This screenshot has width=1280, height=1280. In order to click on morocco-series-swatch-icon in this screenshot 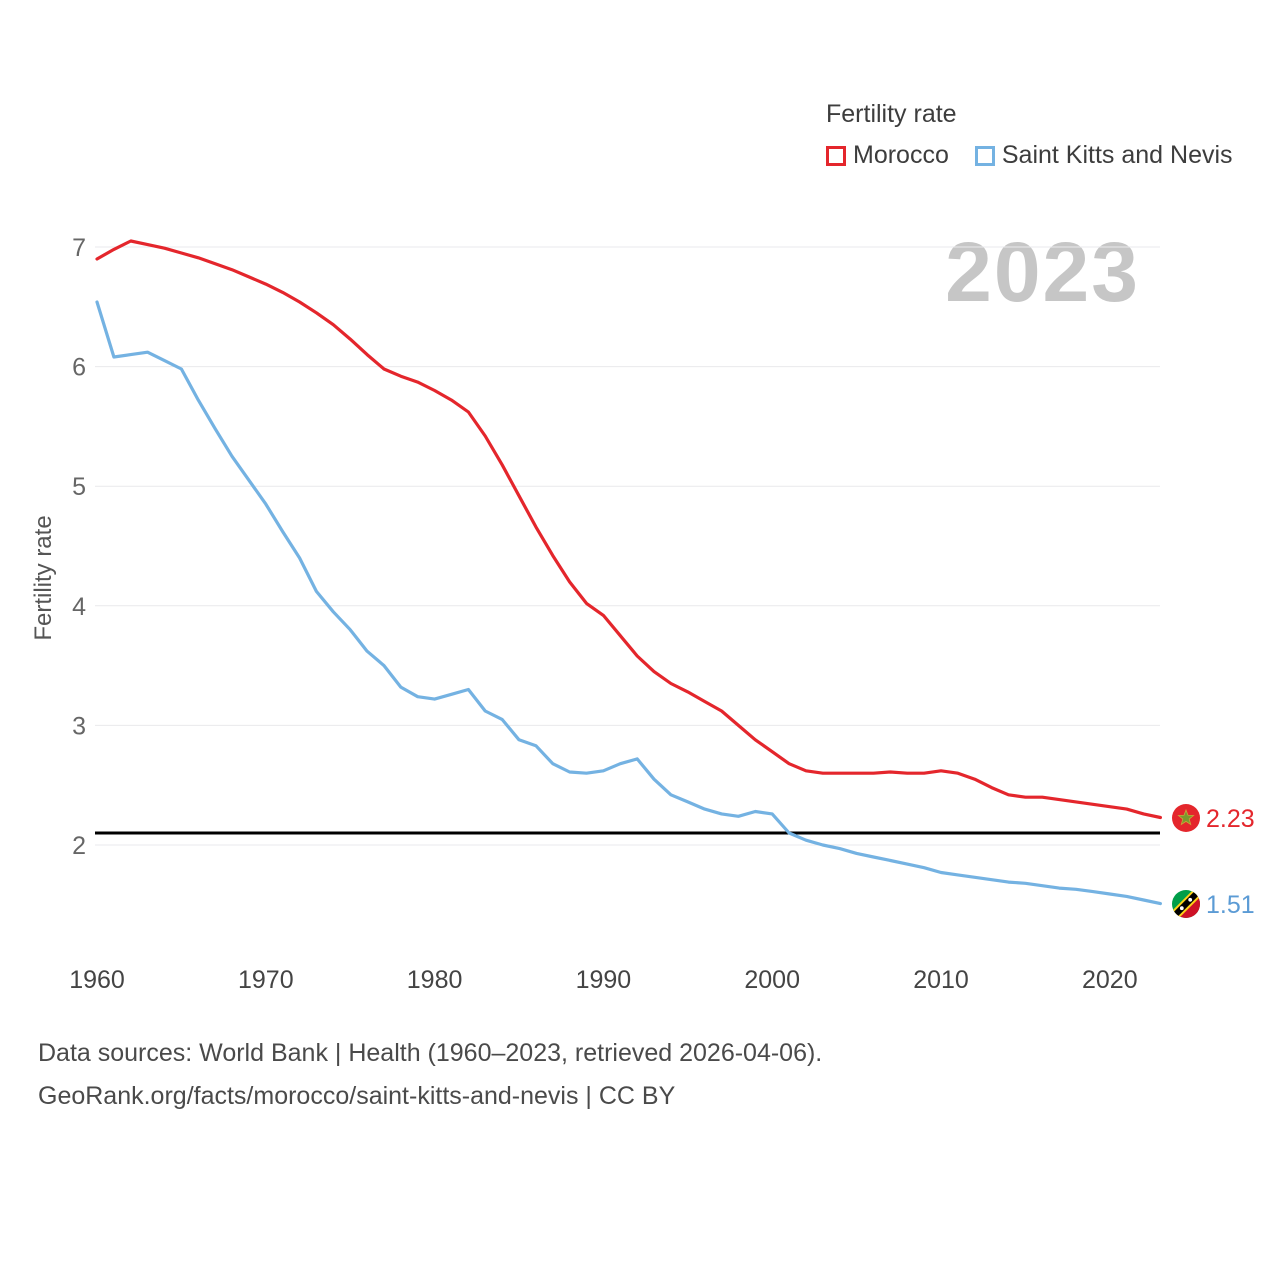, I will do `click(836, 155)`.